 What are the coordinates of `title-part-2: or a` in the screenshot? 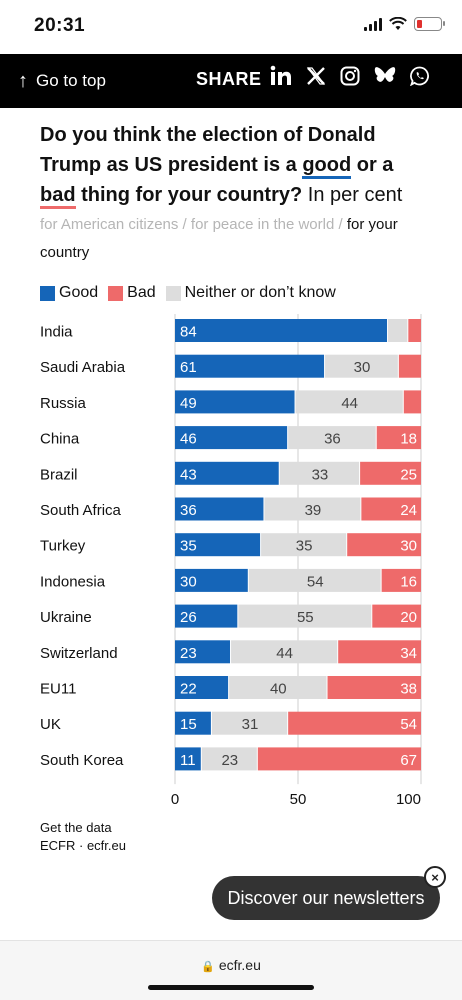 It's located at (372, 165).